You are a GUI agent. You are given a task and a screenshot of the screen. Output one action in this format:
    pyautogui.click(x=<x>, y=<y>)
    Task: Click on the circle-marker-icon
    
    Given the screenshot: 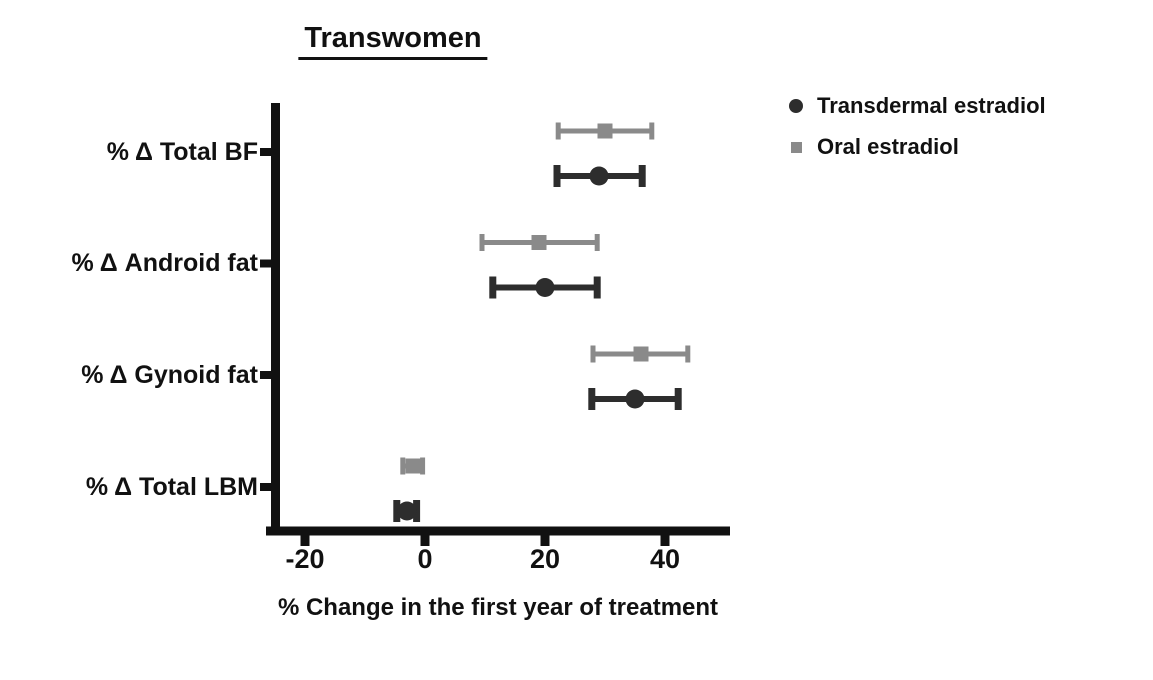 What is the action you would take?
    pyautogui.click(x=796, y=106)
    